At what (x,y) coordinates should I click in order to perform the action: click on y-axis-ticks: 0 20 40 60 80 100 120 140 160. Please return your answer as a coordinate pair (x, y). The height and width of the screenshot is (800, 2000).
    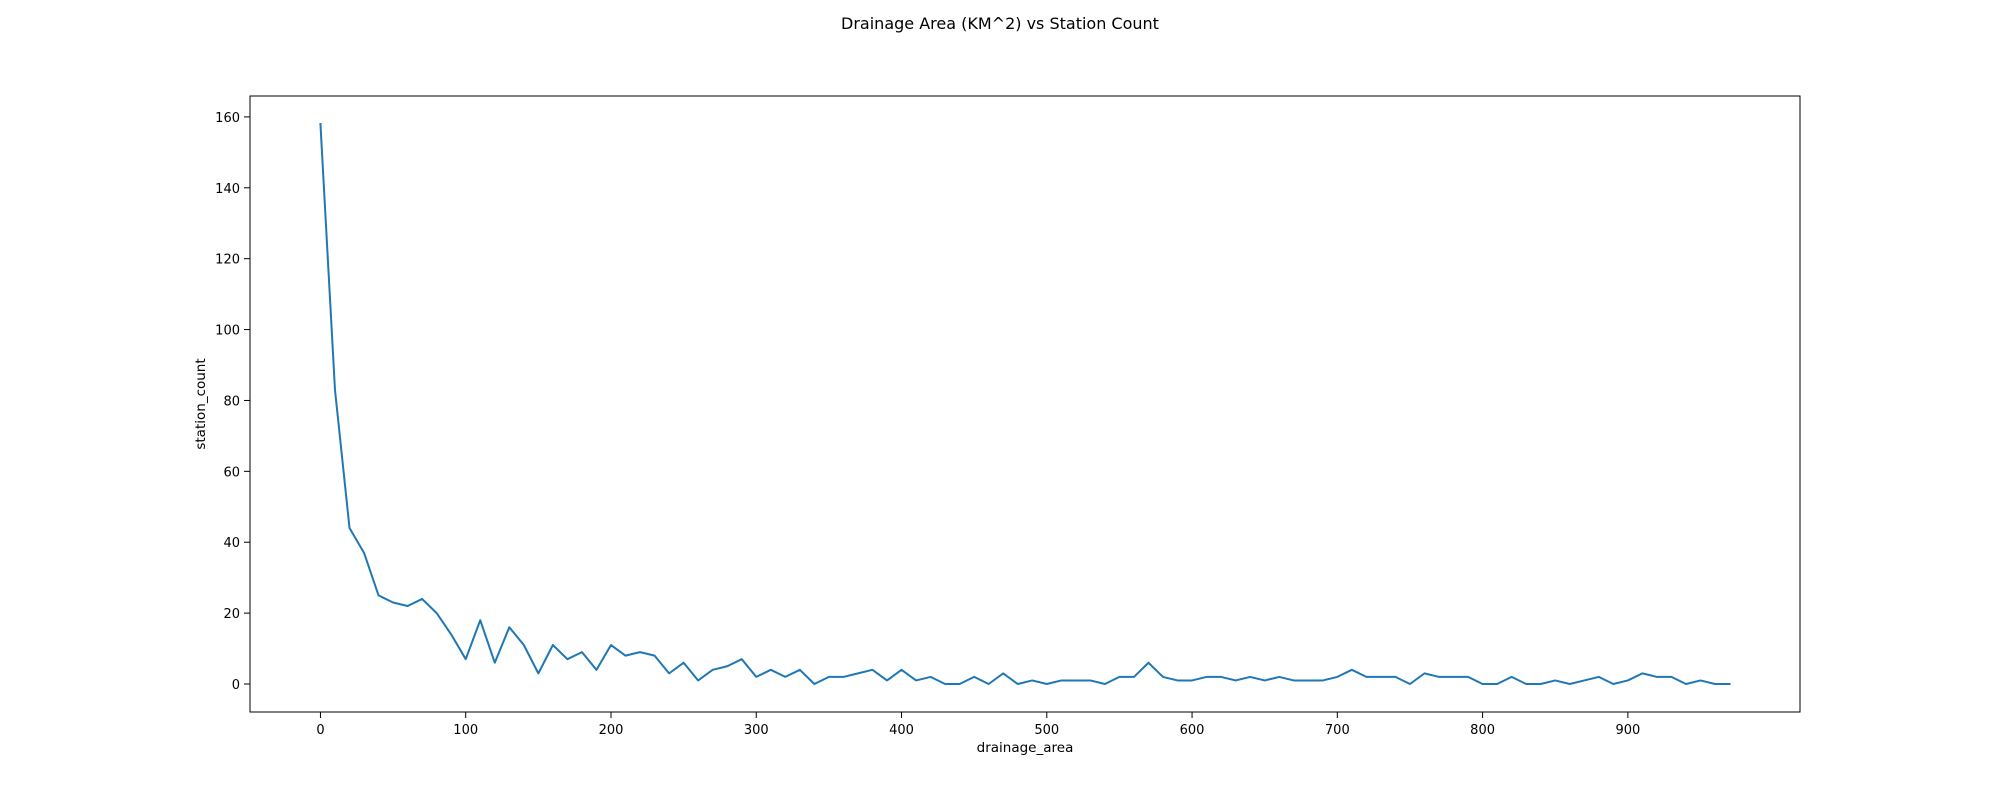
    Looking at the image, I should click on (232, 402).